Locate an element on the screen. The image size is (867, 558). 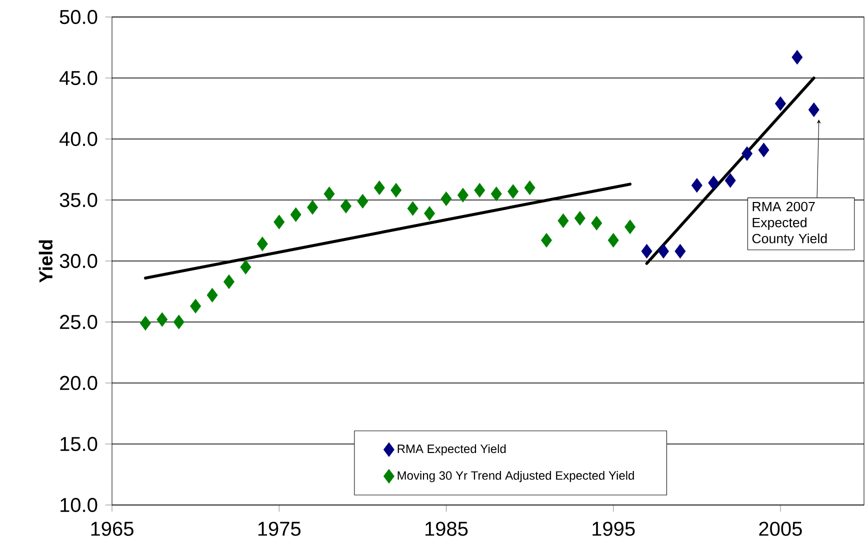
x-tick-label: 1995 is located at coordinates (613, 529).